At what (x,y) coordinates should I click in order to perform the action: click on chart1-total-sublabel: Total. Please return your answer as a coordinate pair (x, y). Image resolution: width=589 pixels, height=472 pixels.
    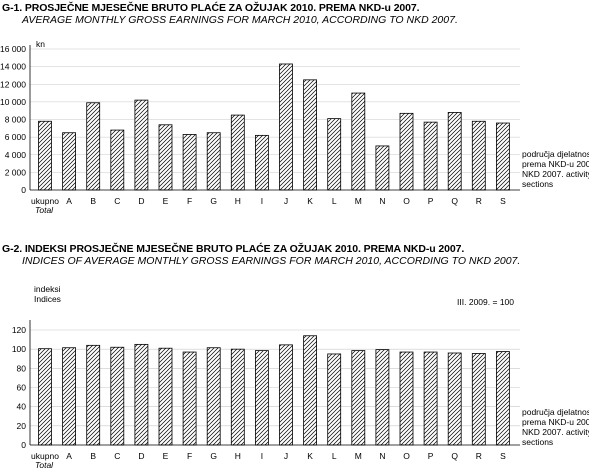
    Looking at the image, I should click on (44, 210).